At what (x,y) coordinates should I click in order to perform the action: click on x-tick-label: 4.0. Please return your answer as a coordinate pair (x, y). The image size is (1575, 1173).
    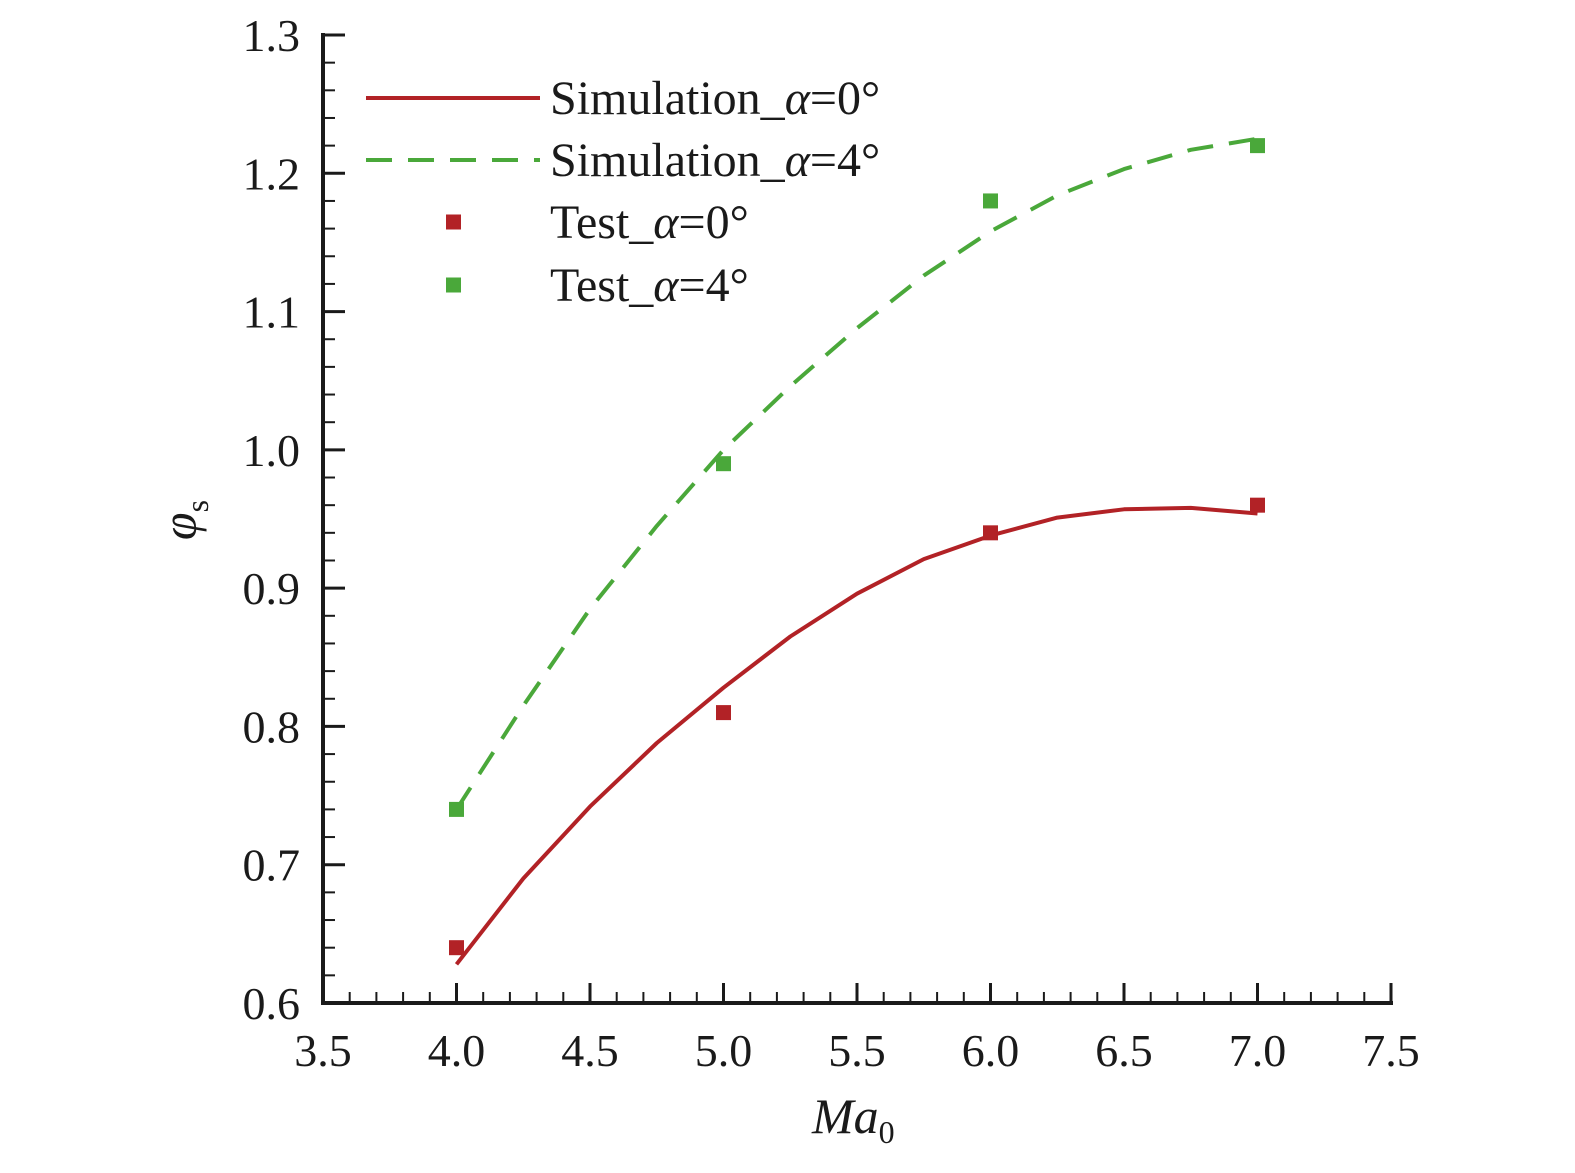
    Looking at the image, I should click on (457, 1050).